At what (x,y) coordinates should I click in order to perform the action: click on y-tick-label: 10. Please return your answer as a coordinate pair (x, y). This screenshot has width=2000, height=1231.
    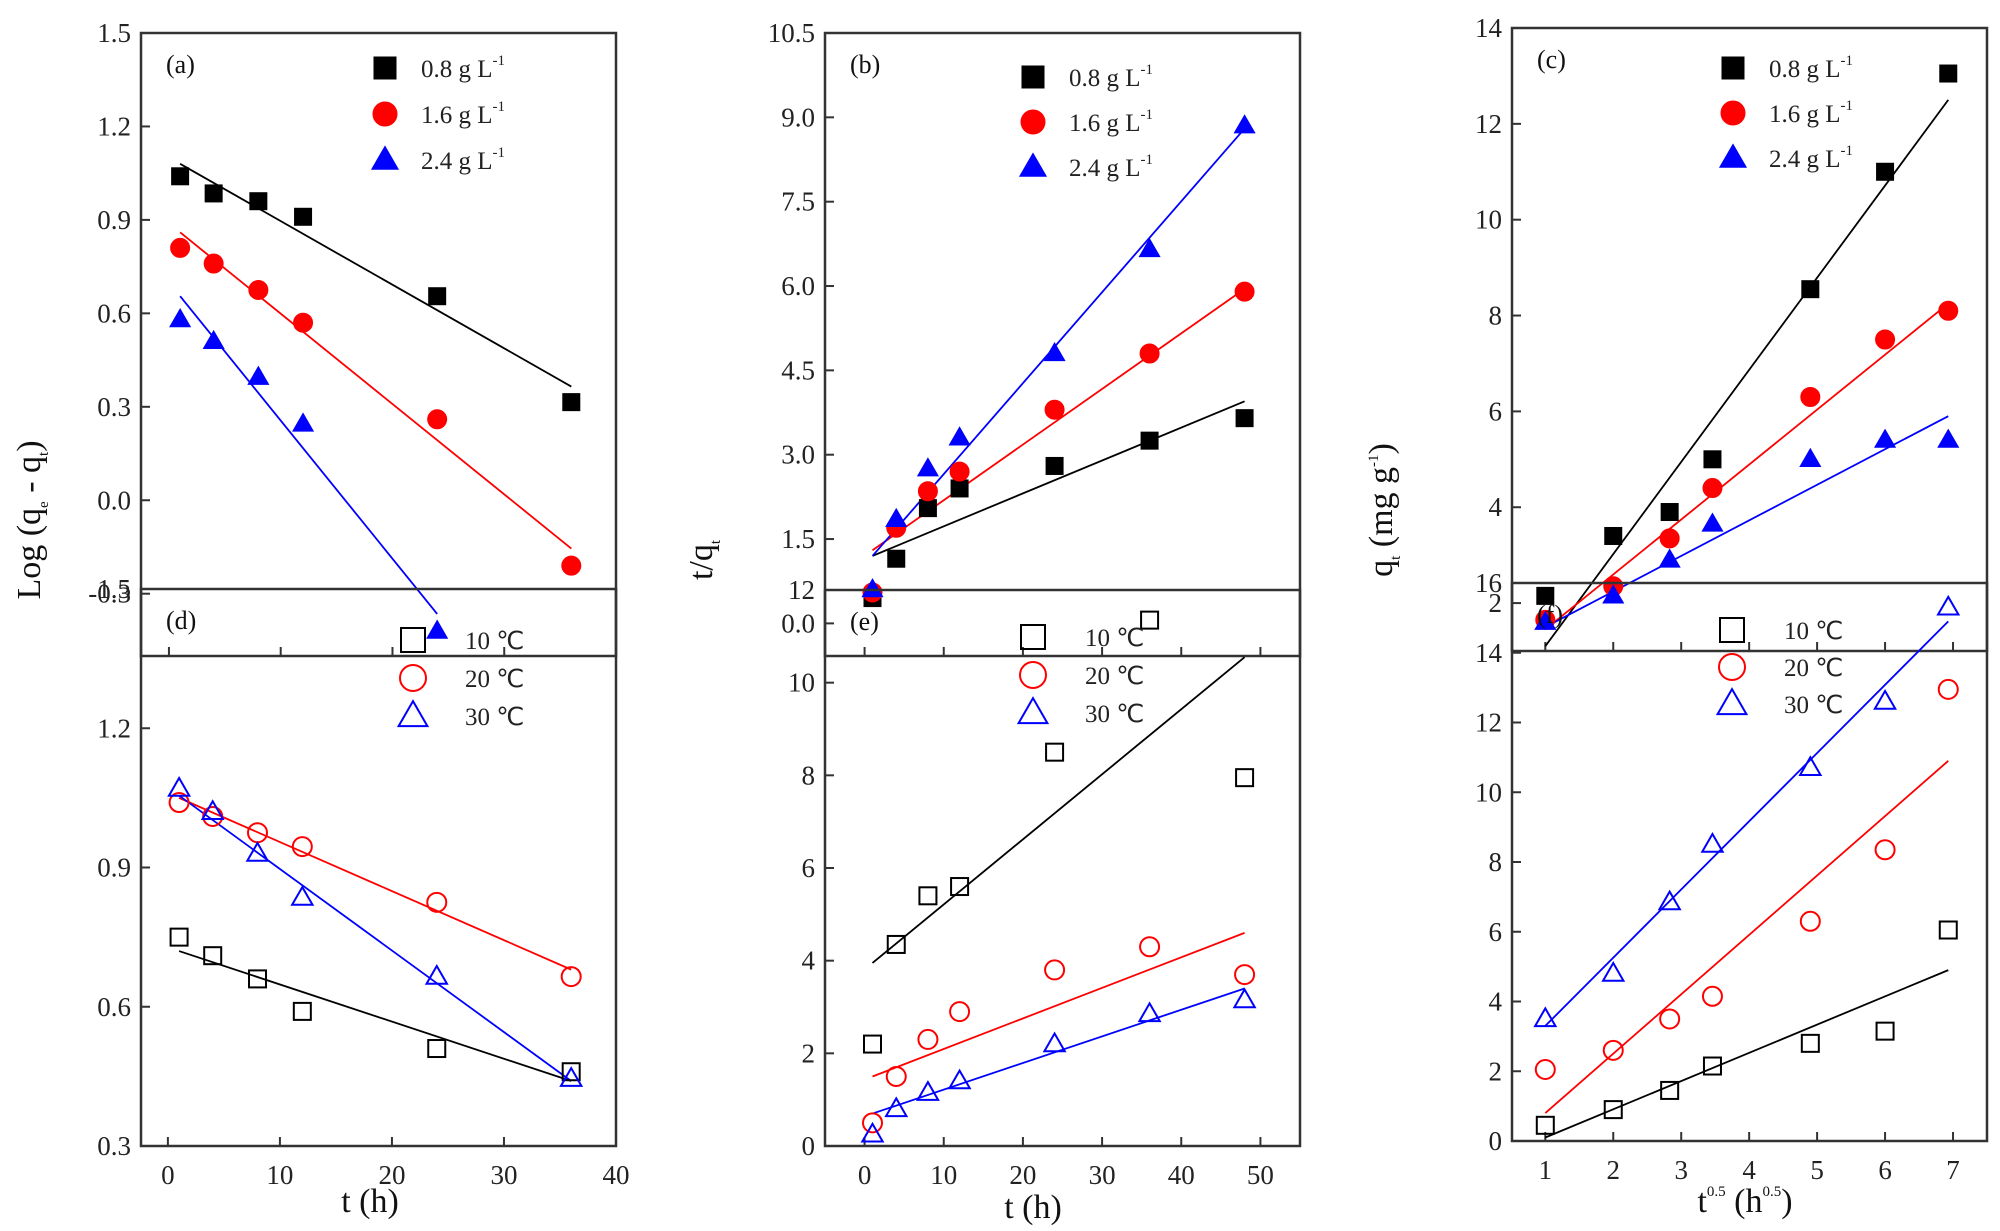
    Looking at the image, I should click on (801, 683).